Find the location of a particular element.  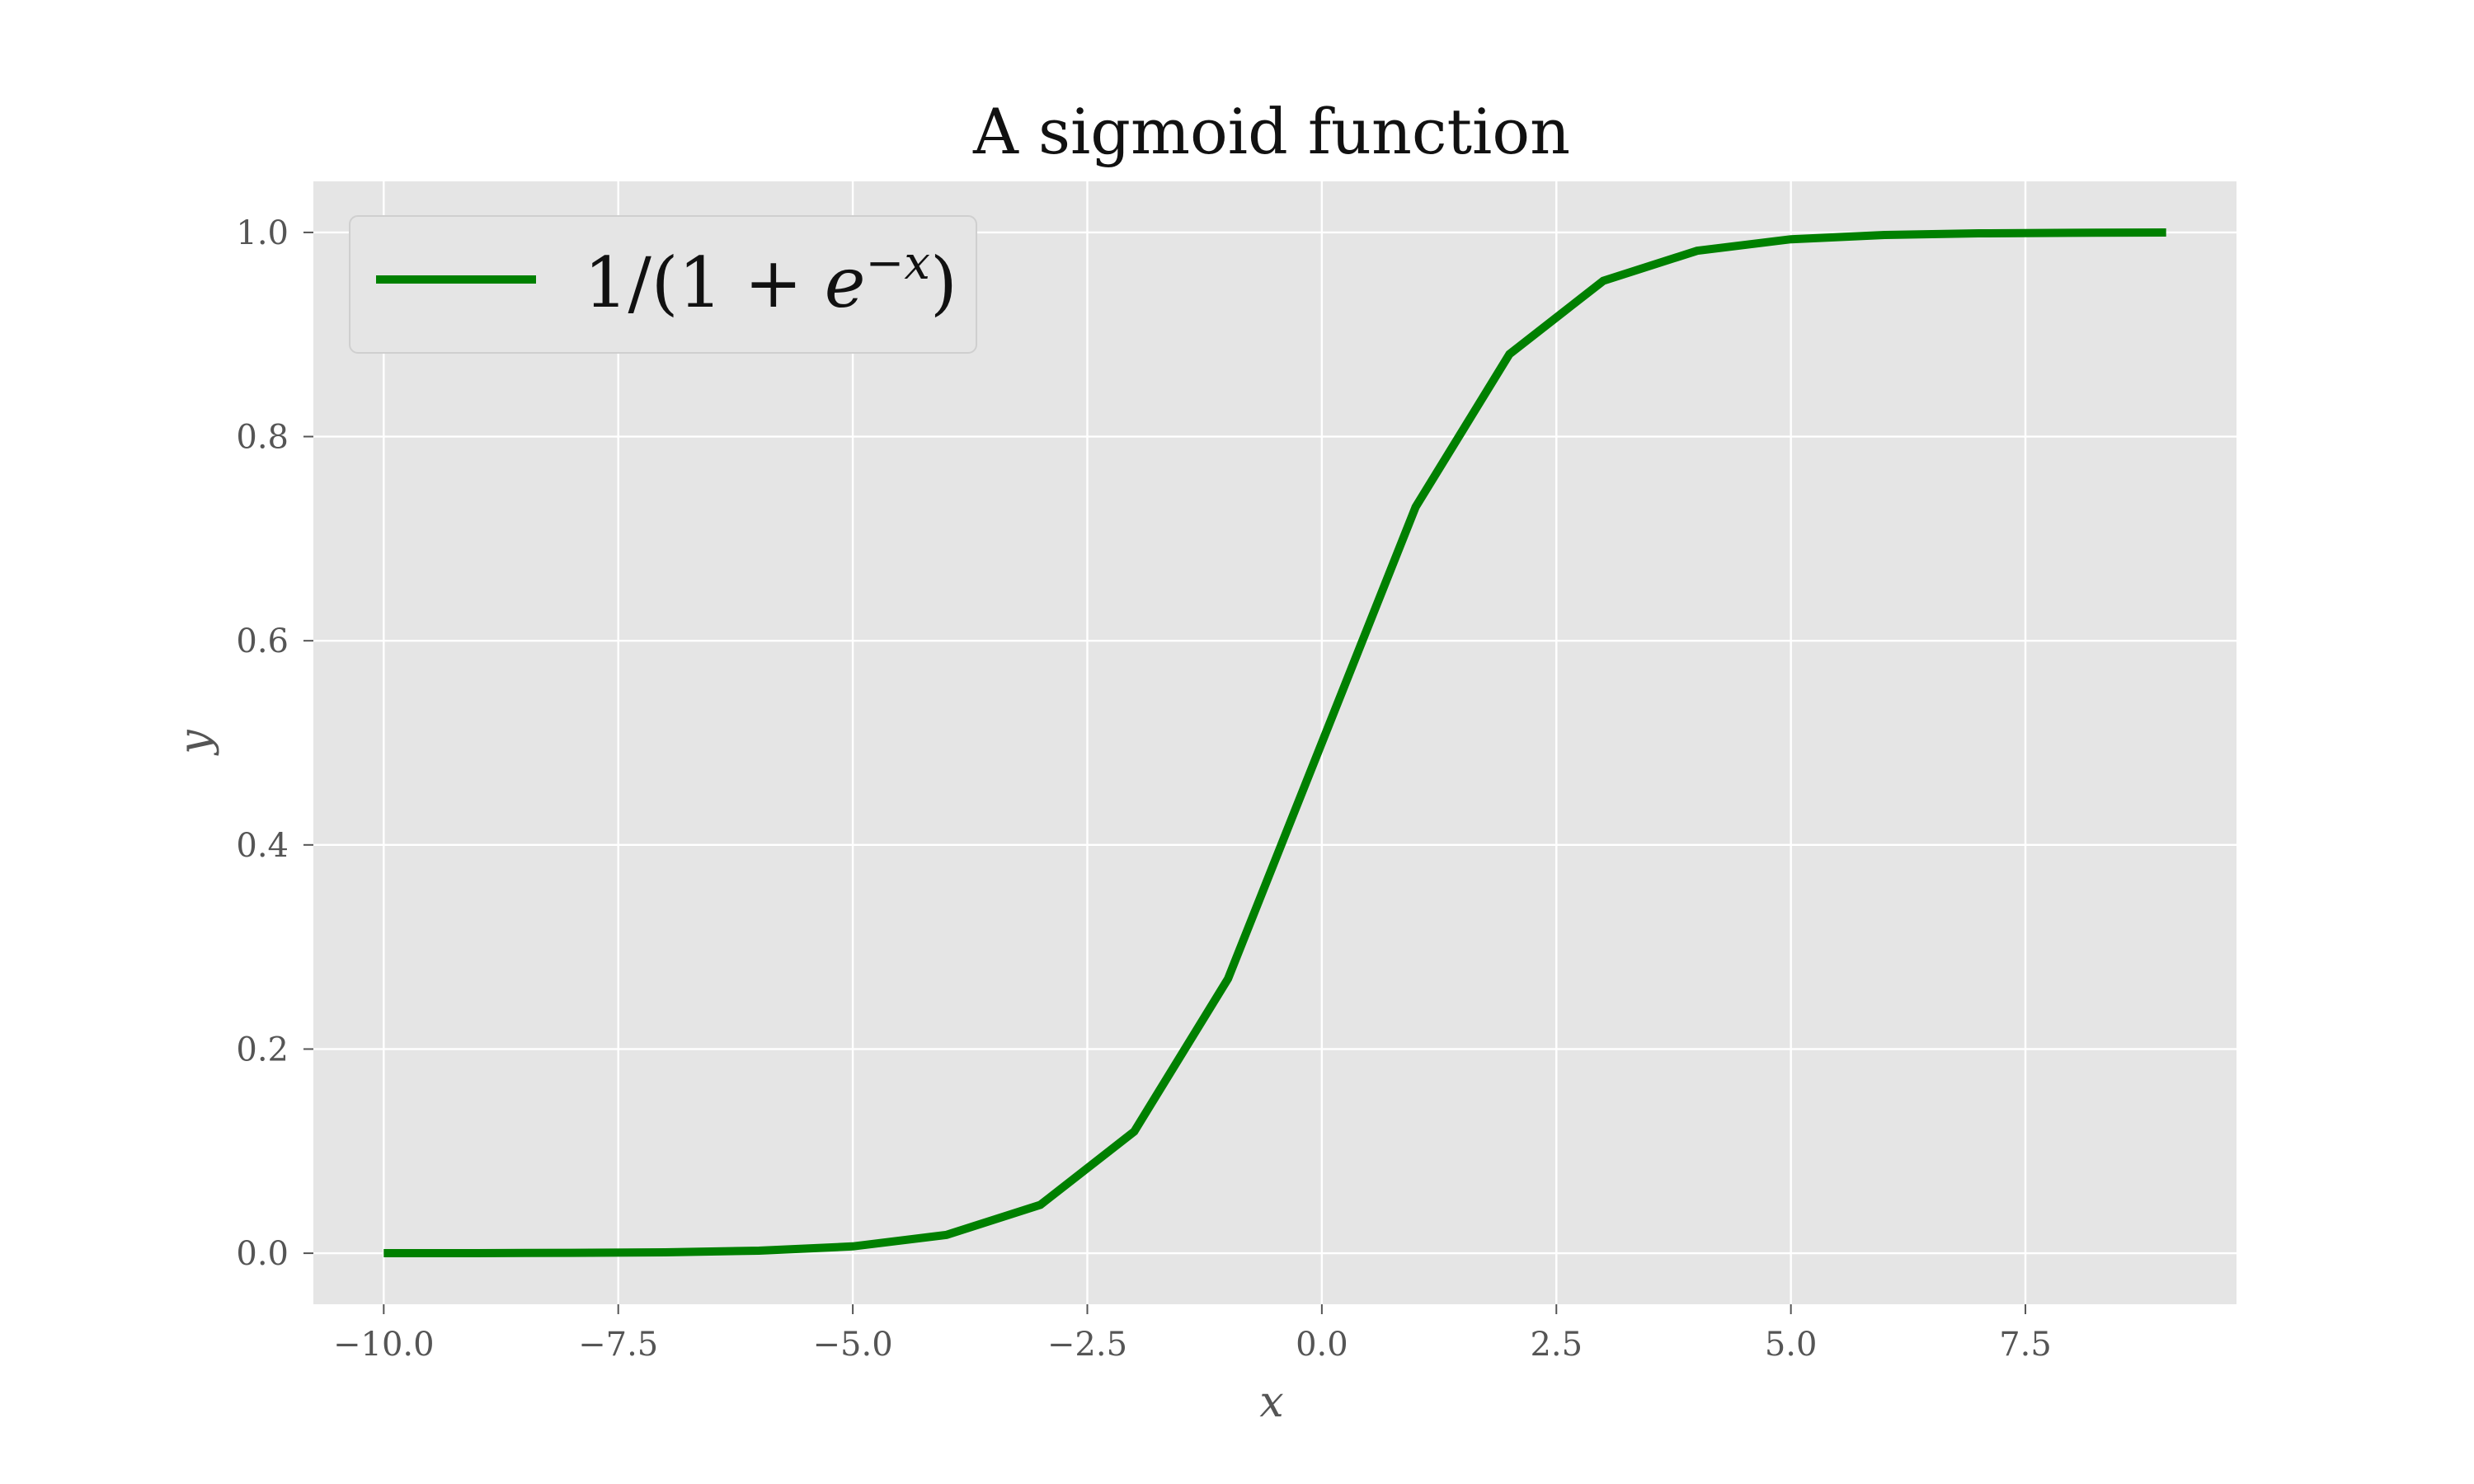

legend-label-prefix: 1/(1 + is located at coordinates (704, 282).